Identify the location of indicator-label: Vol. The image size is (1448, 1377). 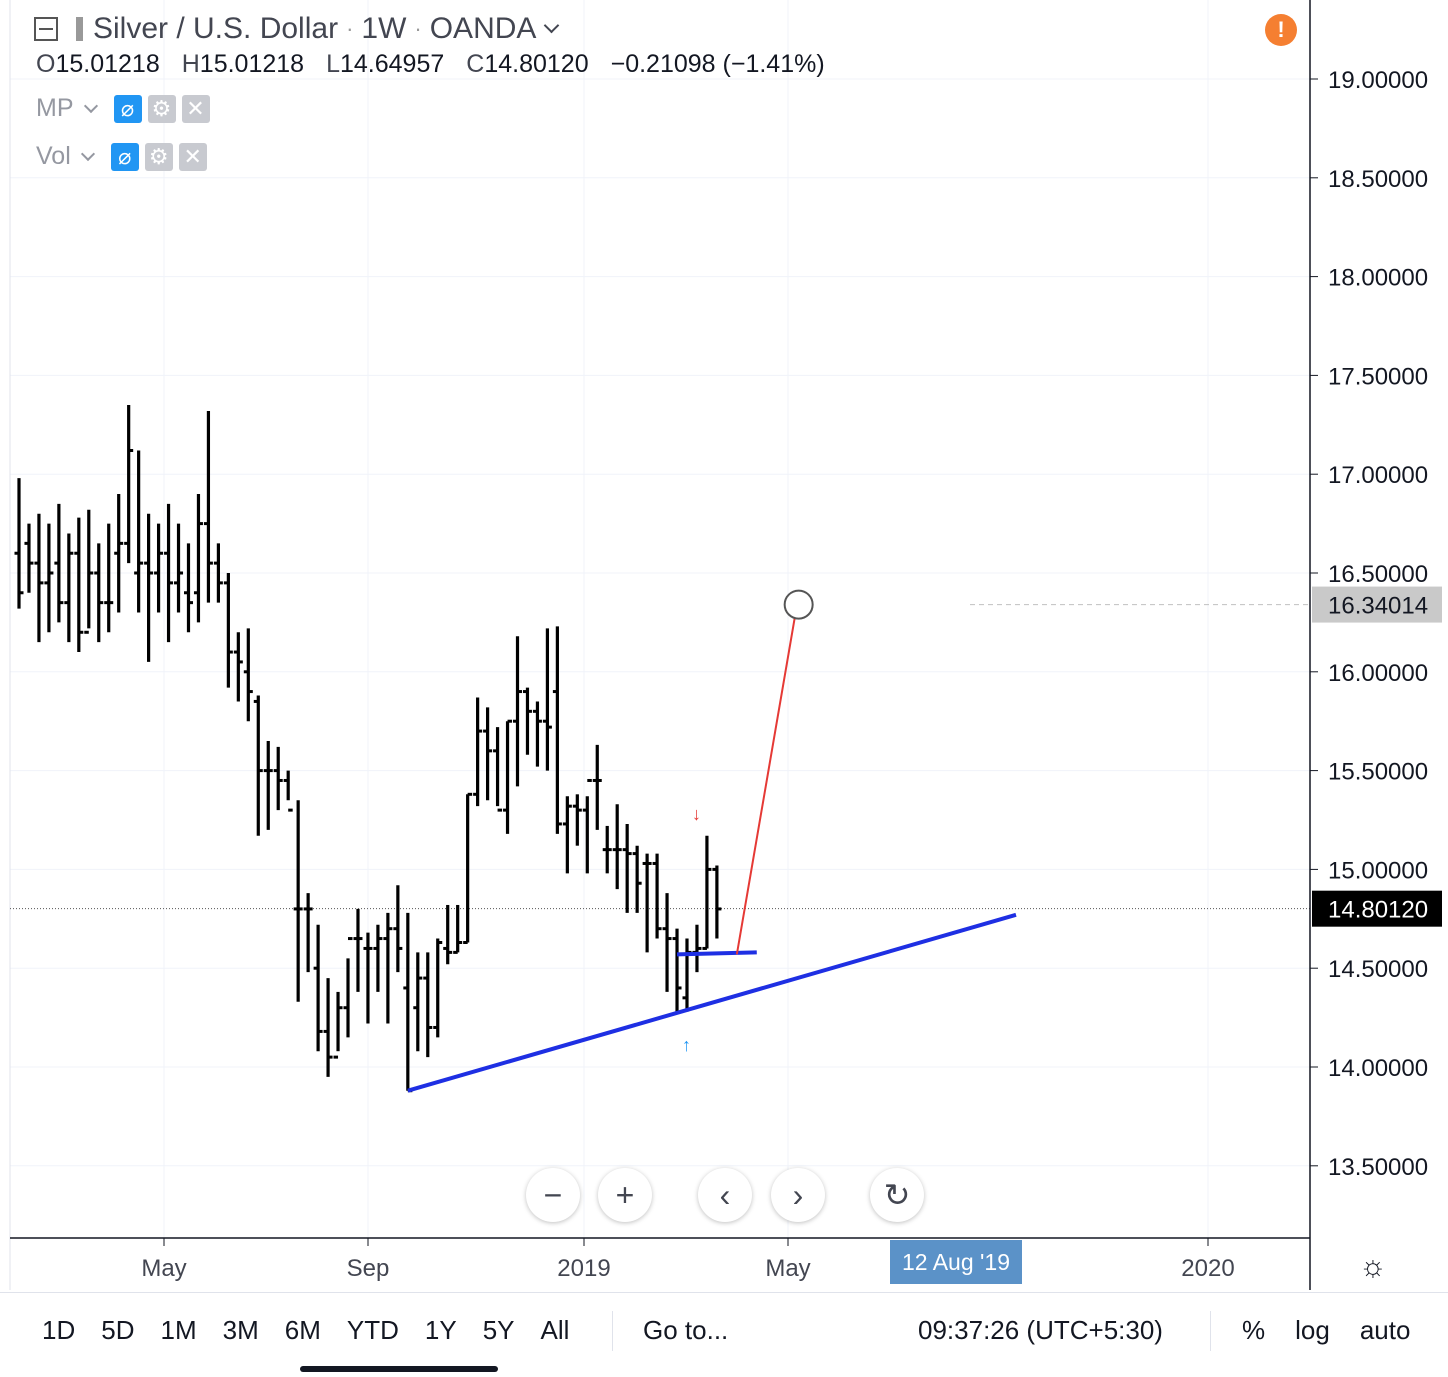
(53, 156).